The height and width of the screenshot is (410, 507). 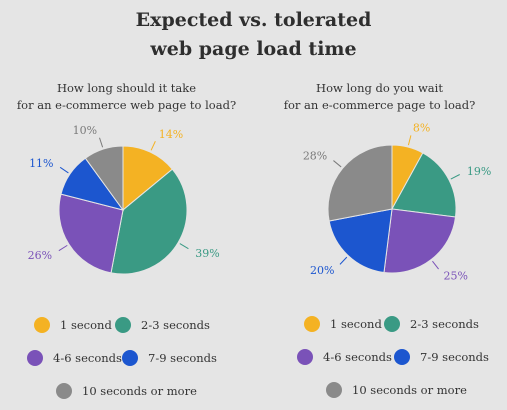 I want to click on pie-slice-1-second, so click(x=148, y=178).